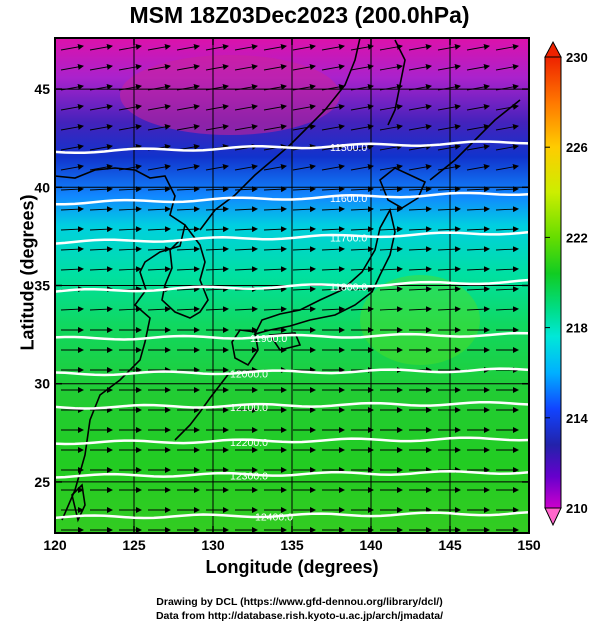  What do you see at coordinates (249, 374) in the screenshot?
I see `contour-label: 12000.0` at bounding box center [249, 374].